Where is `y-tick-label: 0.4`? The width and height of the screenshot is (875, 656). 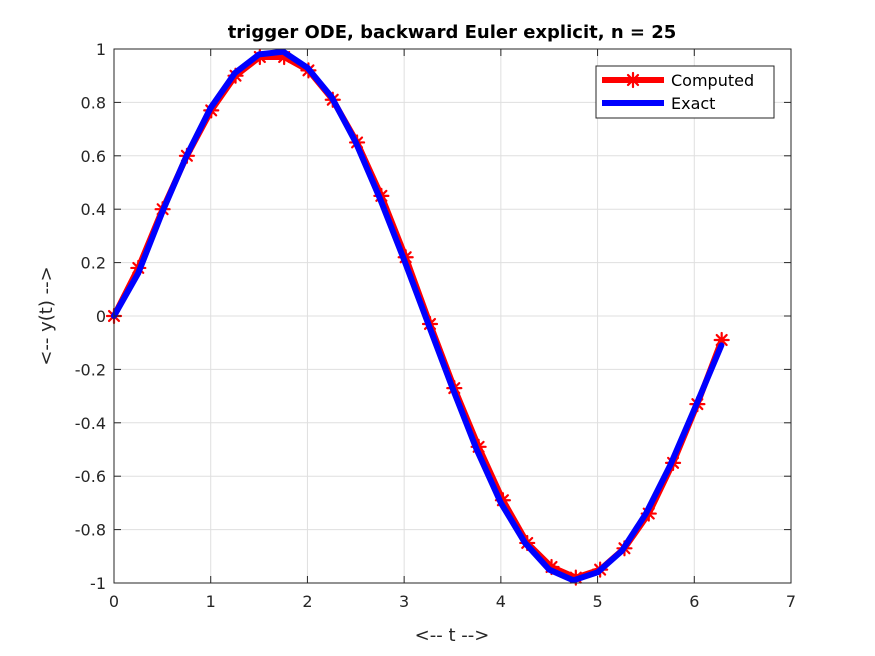 y-tick-label: 0.4 is located at coordinates (93, 209).